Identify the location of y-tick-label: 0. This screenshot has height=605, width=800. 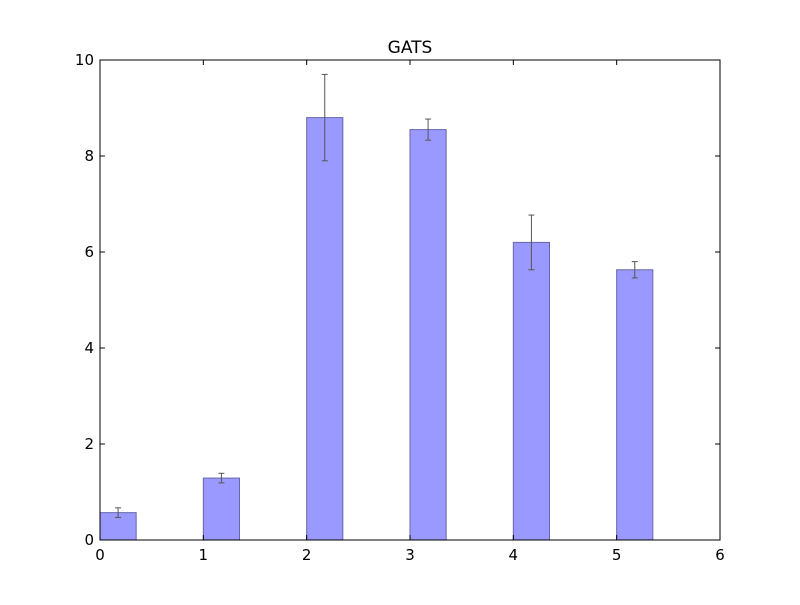
(89, 540).